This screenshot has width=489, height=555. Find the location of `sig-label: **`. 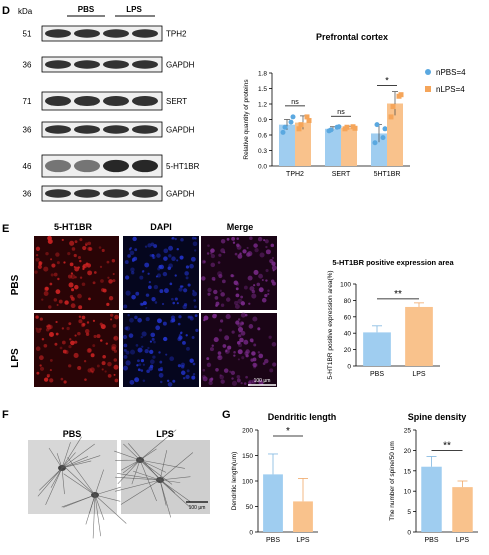

sig-label: ** is located at coordinates (447, 446).